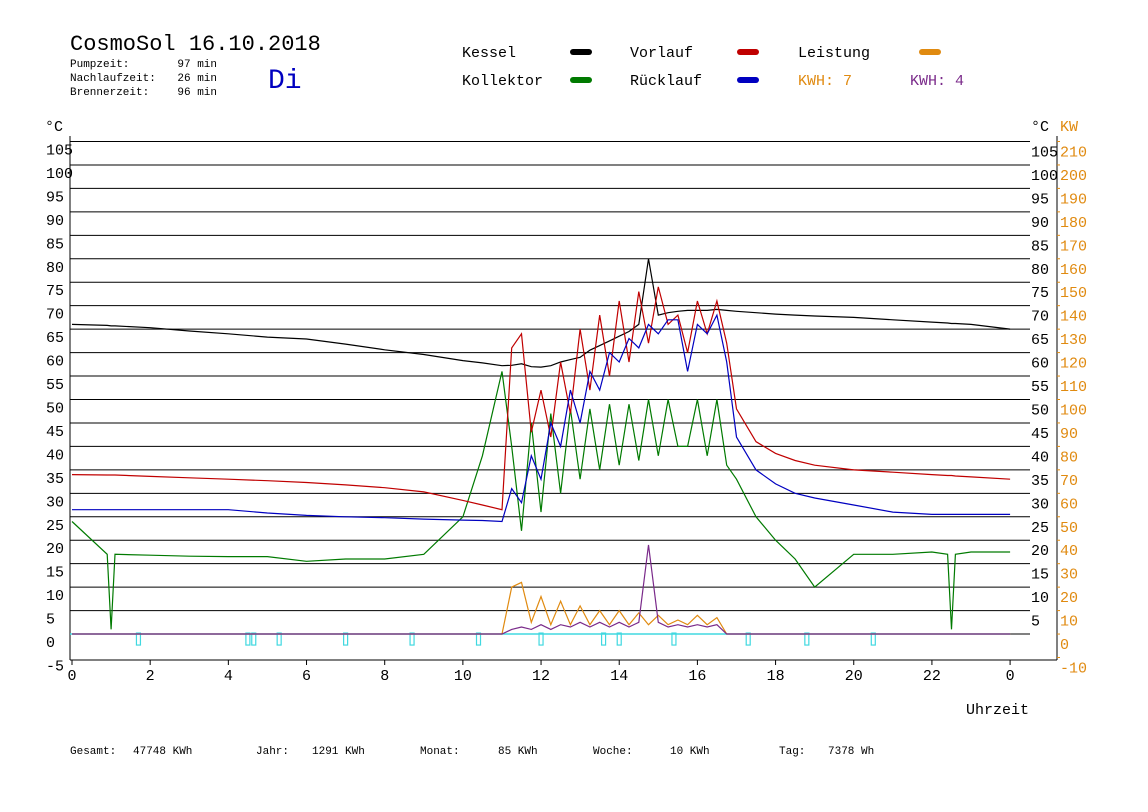 The height and width of the screenshot is (812, 1148). I want to click on y-tick-label: 45, so click(55, 432).